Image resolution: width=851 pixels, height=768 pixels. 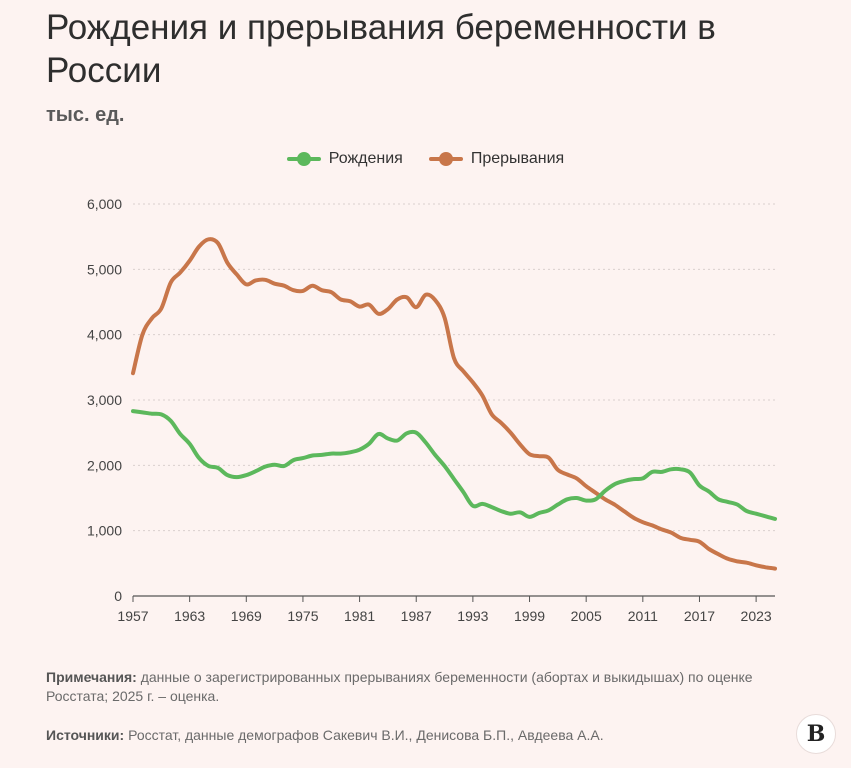 I want to click on series-line-births, so click(x=454, y=465).